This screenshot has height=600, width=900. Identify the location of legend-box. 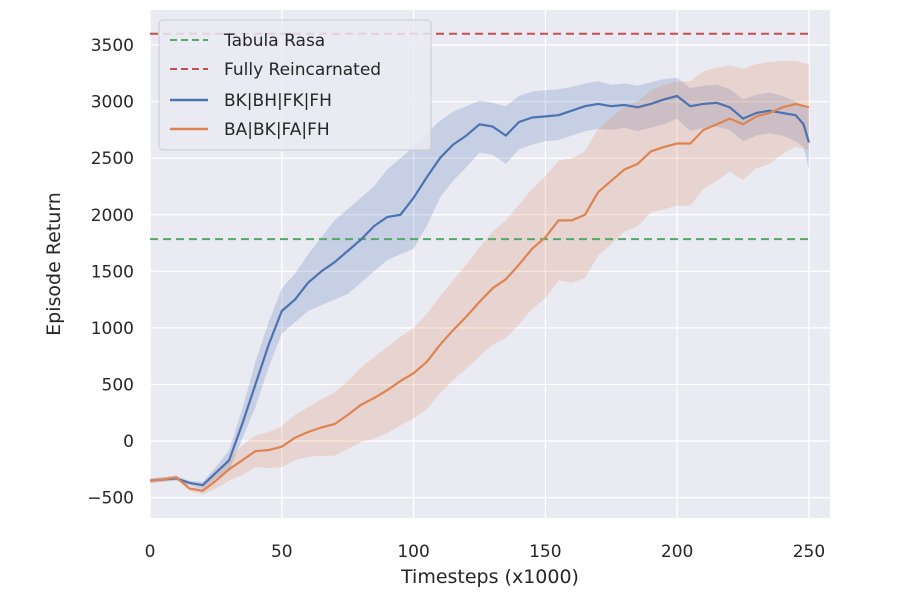
(295, 85).